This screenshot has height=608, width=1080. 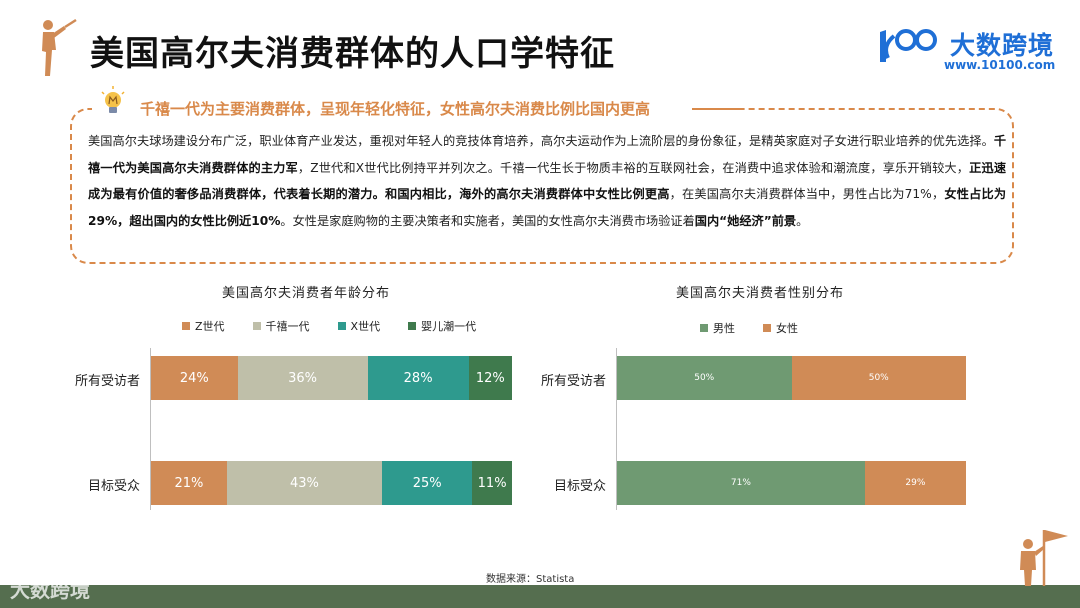 I want to click on age-bar-row: 21% 43% 25% 11%, so click(x=331, y=483).